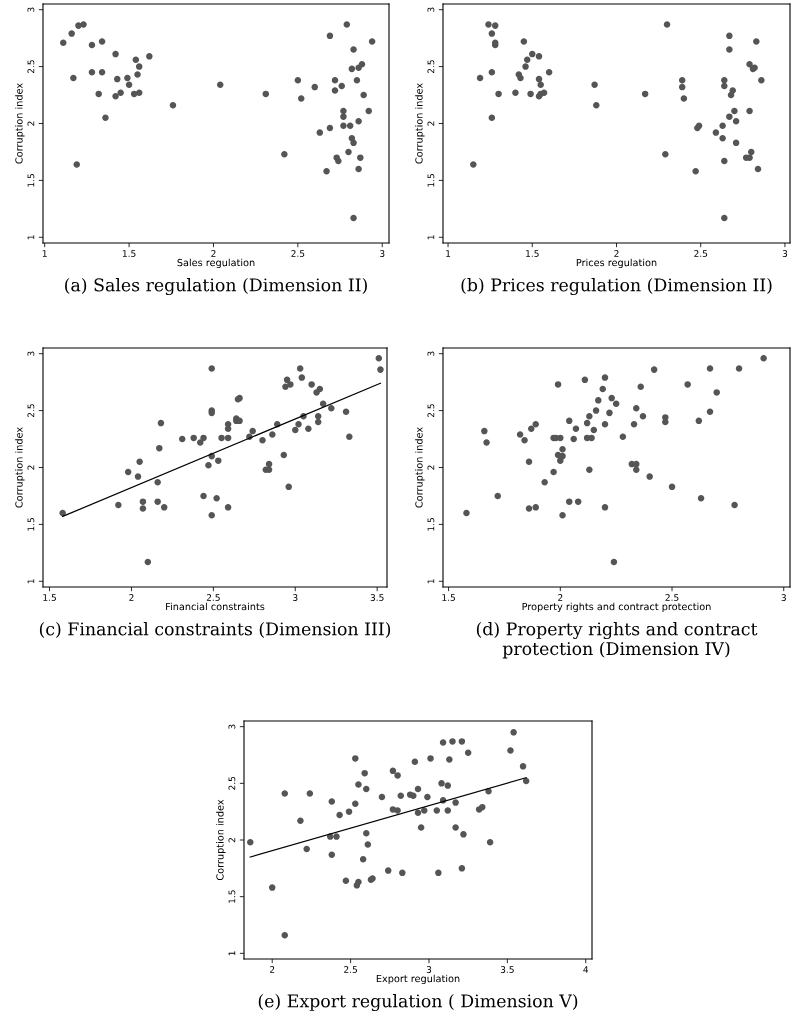 The width and height of the screenshot is (803, 1031). I want to click on text: (d) Property rights and contract protection (Dimension IV), so click(617, 640).